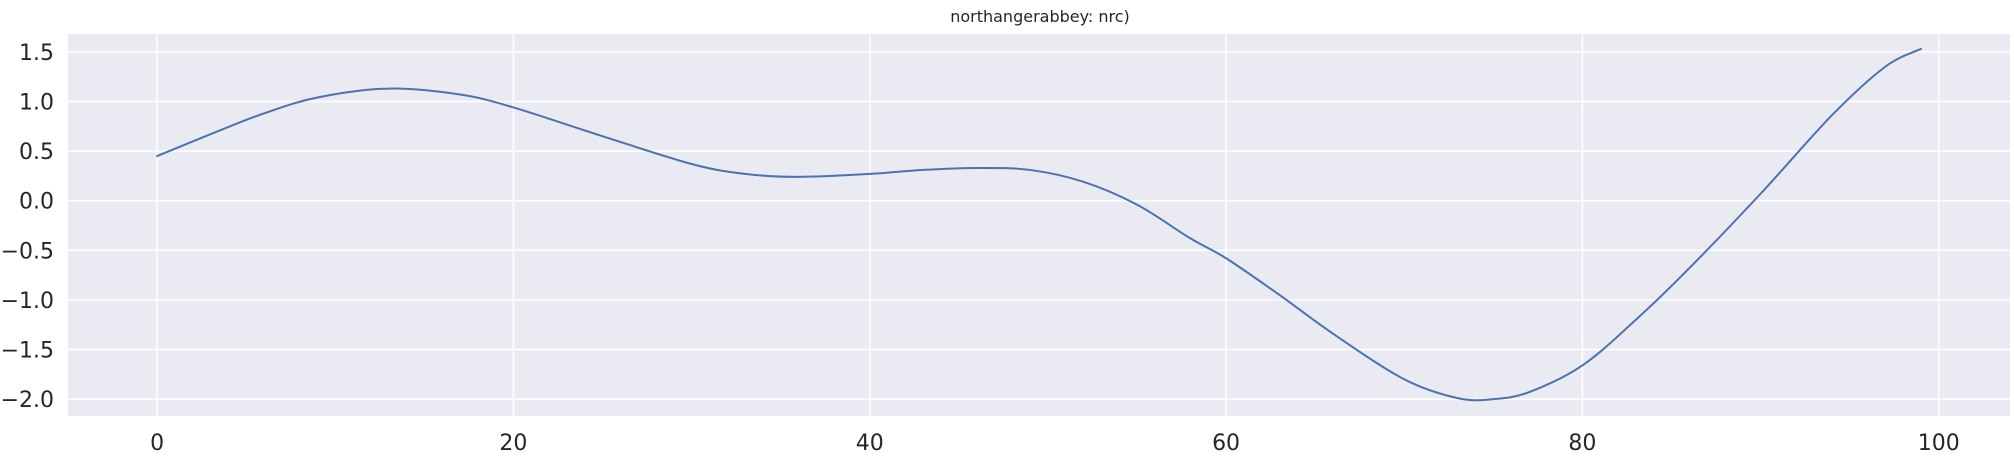 The image size is (2014, 462). I want to click on chart-title: northangerabbey: nrc), so click(1040, 16).